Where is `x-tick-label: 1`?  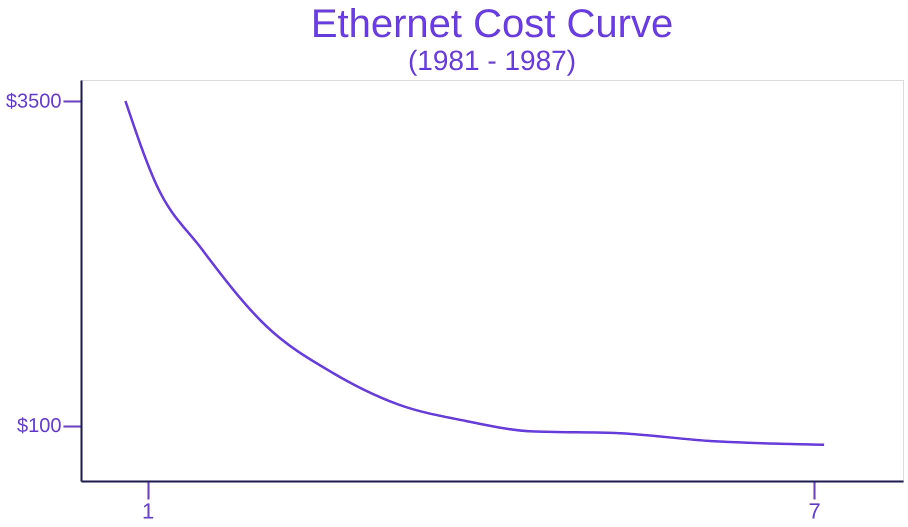
x-tick-label: 1 is located at coordinates (148, 511).